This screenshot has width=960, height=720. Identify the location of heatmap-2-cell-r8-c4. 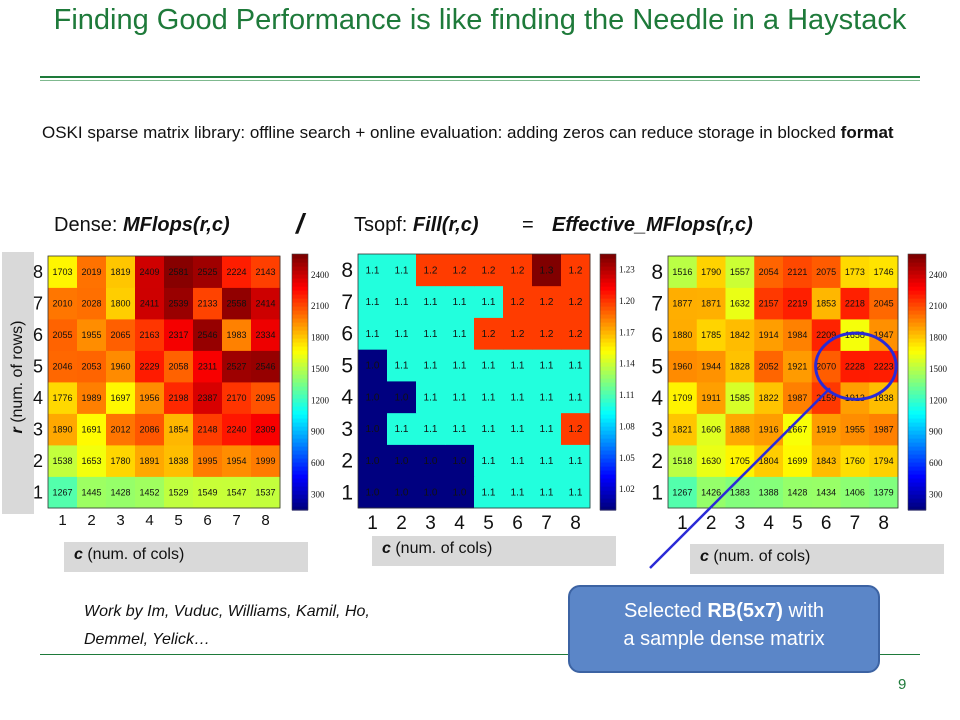
(460, 270).